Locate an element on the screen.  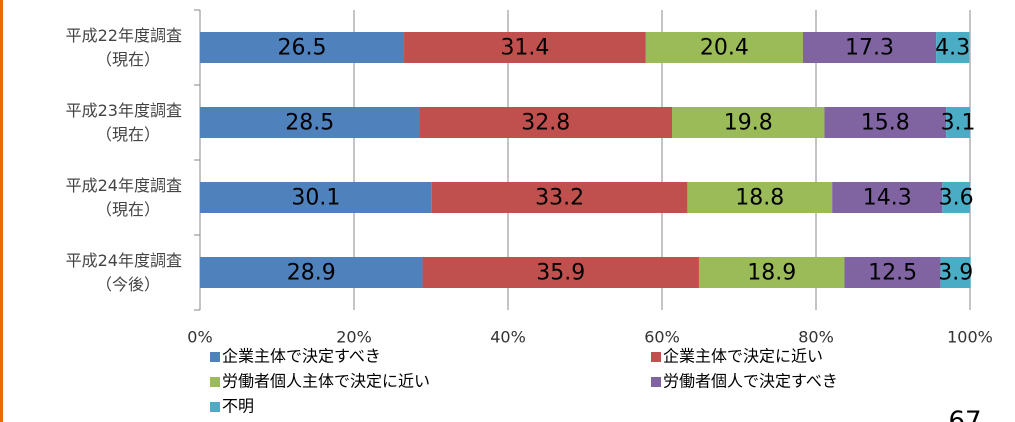
data-label: 3.9 is located at coordinates (955, 273).